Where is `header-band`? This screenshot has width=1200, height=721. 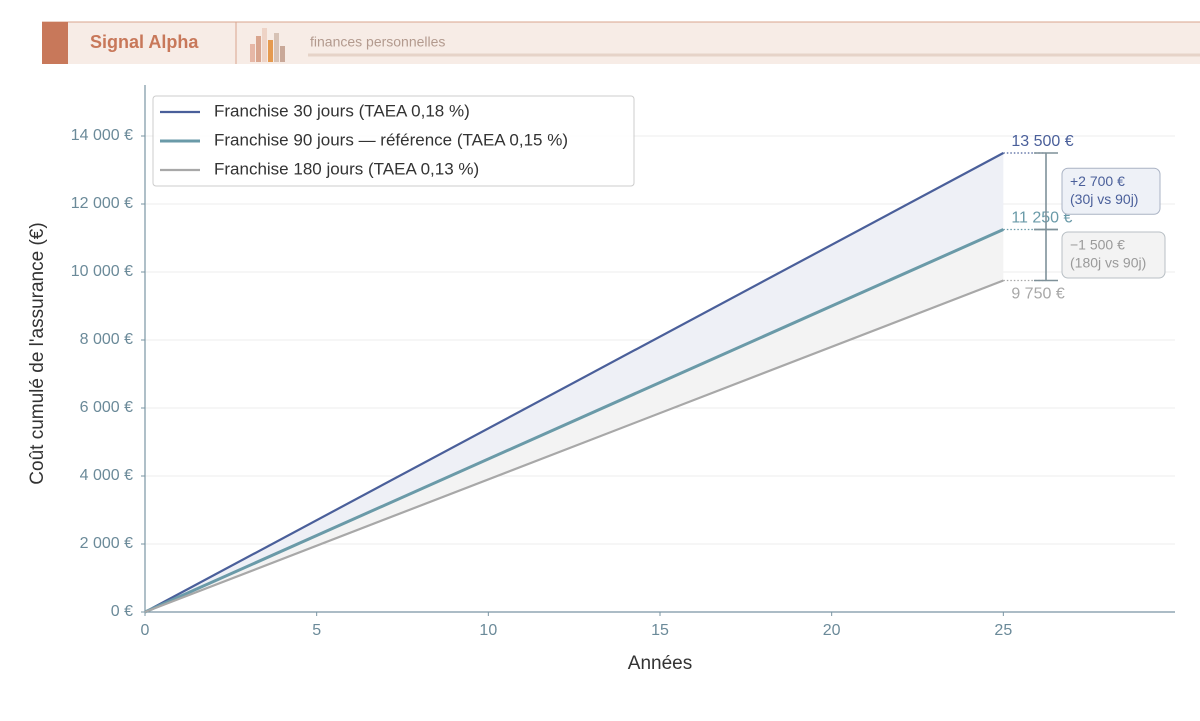 header-band is located at coordinates (621, 43).